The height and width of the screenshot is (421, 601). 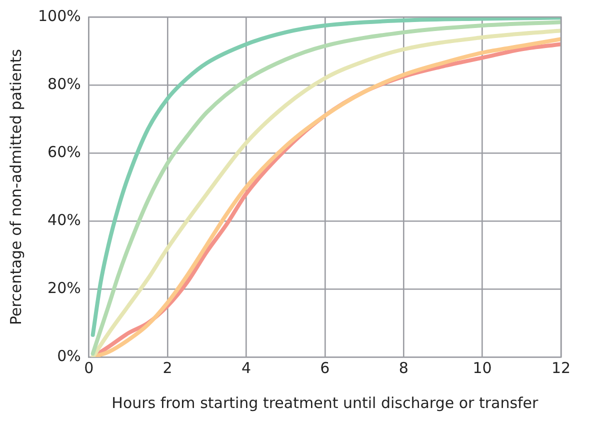 I want to click on x-tick-label: 8, so click(x=403, y=367).